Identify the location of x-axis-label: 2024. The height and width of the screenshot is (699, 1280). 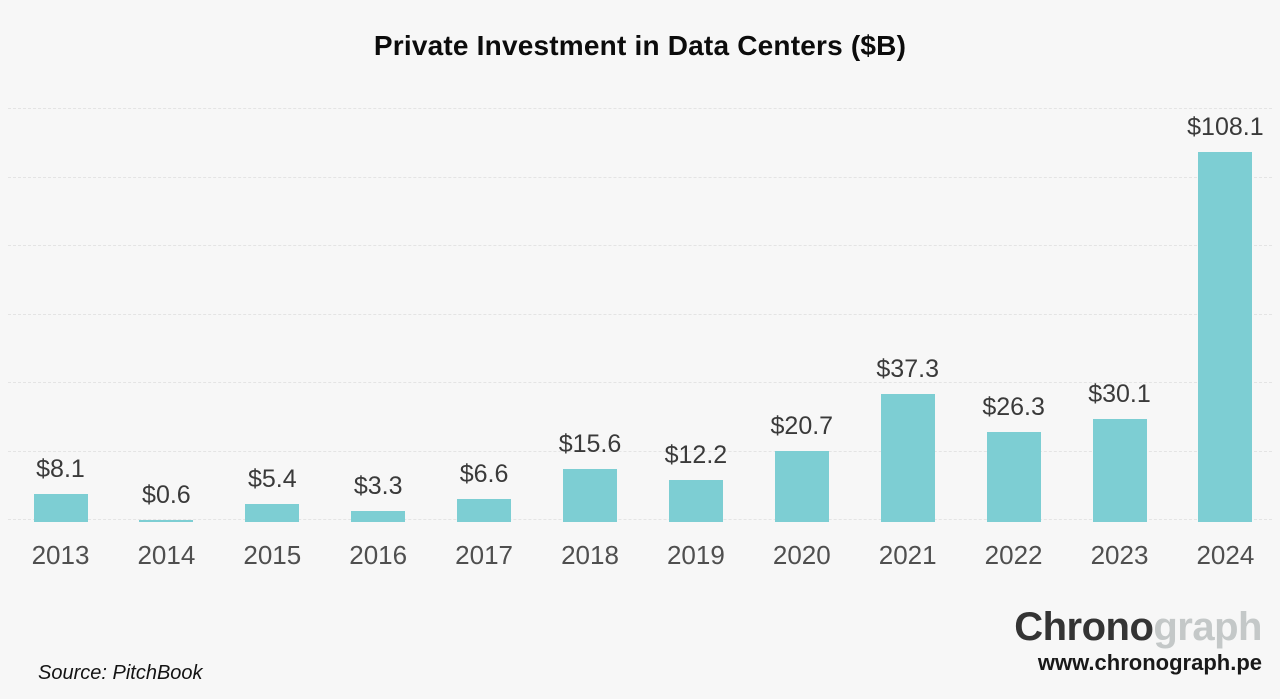
(1225, 555).